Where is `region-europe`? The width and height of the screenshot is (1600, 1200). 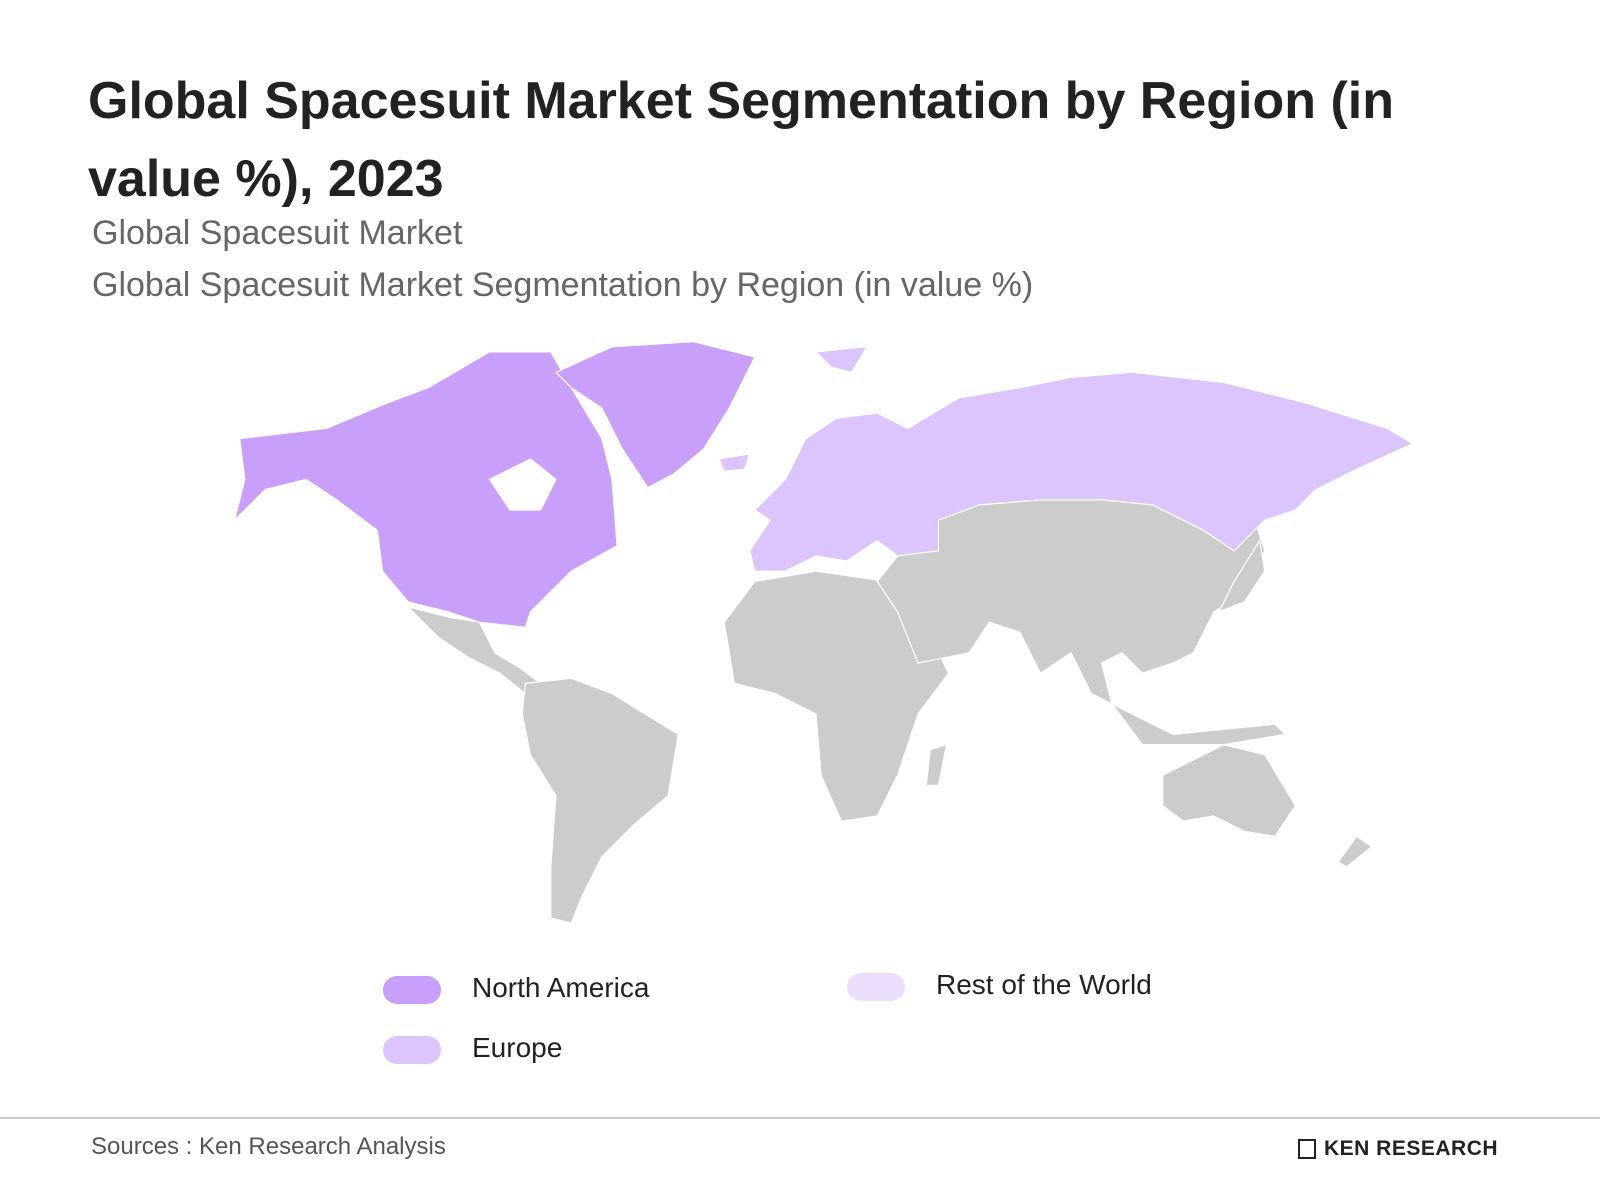
region-europe is located at coordinates (1082, 471).